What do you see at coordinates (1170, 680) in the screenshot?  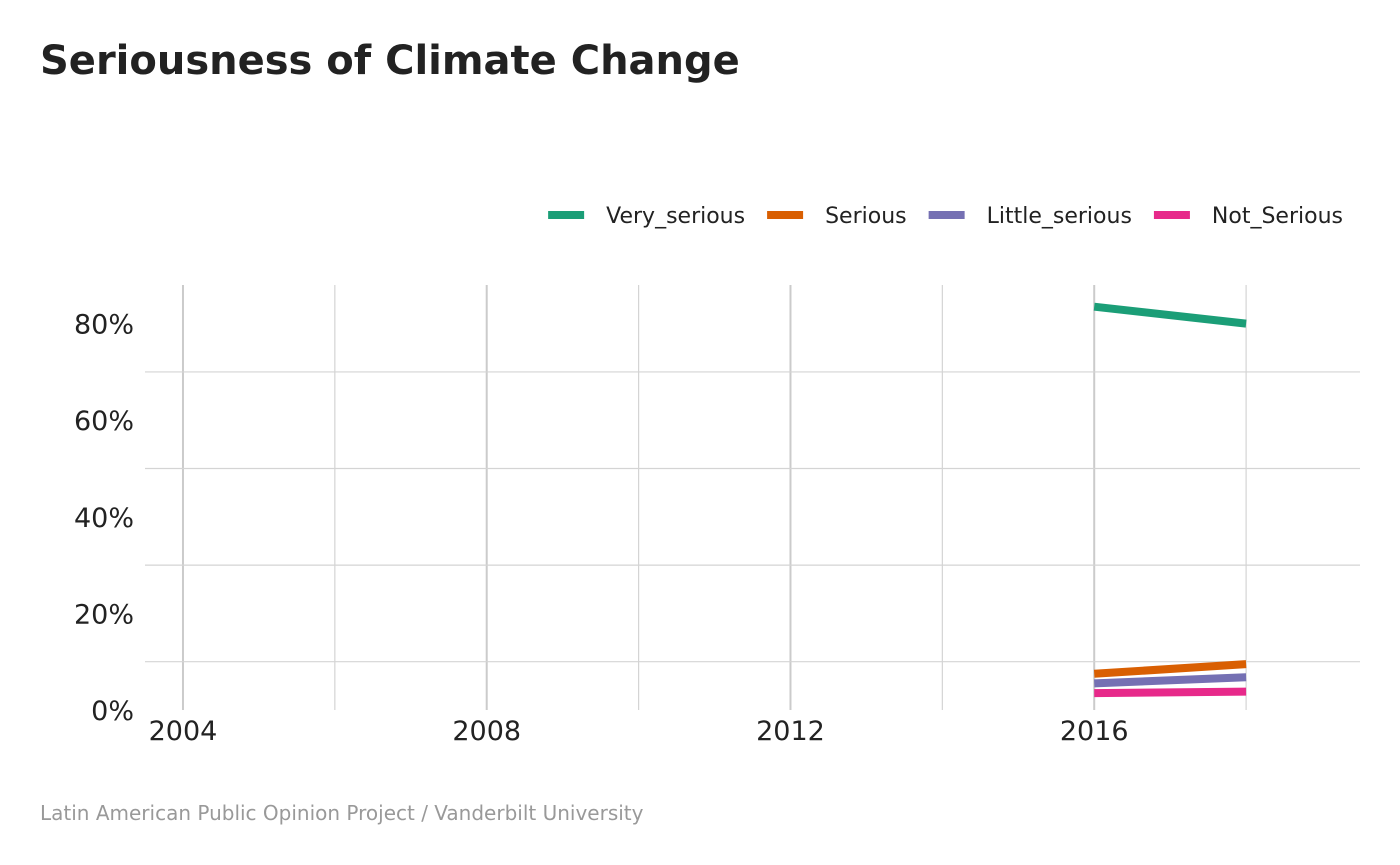 I see `series-line-little-serious` at bounding box center [1170, 680].